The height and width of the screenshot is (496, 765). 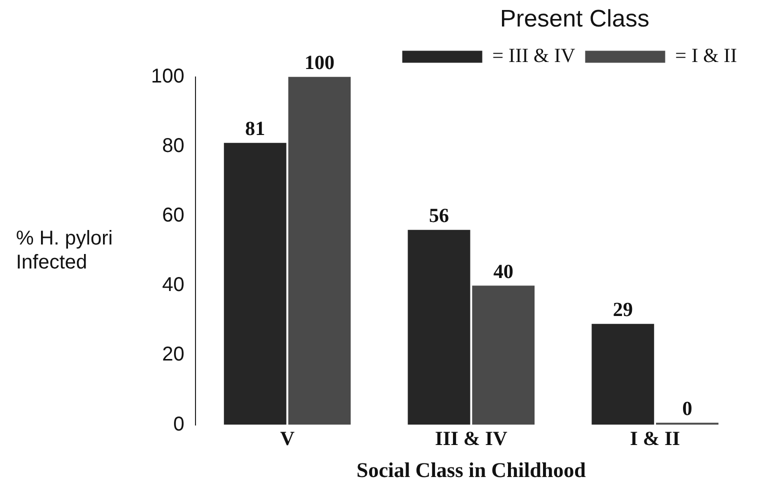 I want to click on legend-label: = III & IV, so click(x=534, y=56).